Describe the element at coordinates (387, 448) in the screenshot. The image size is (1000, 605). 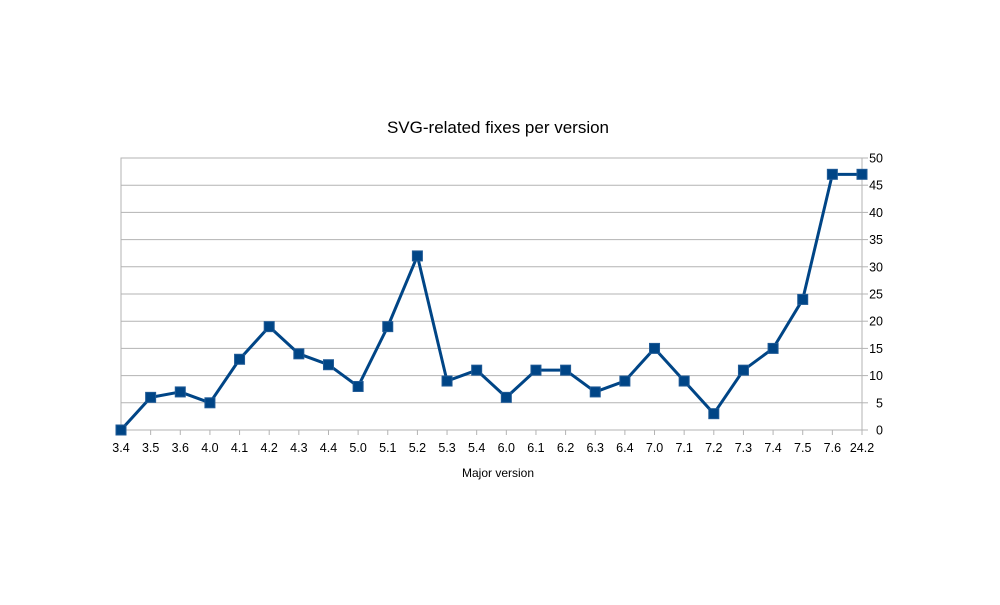
I see `x-tick-label: 5.1` at that location.